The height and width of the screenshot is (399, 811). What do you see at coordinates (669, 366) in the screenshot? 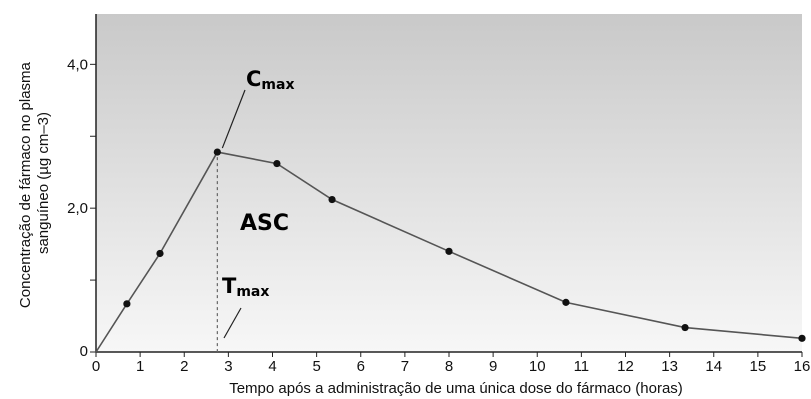
I see `x-tick-label: 13` at bounding box center [669, 366].